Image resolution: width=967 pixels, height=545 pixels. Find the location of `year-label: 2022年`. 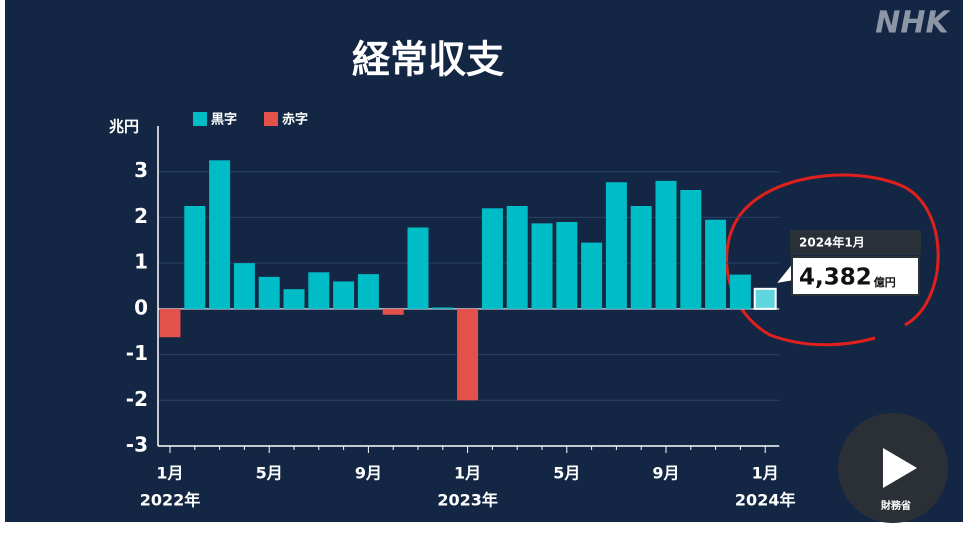

year-label: 2022年 is located at coordinates (170, 500).